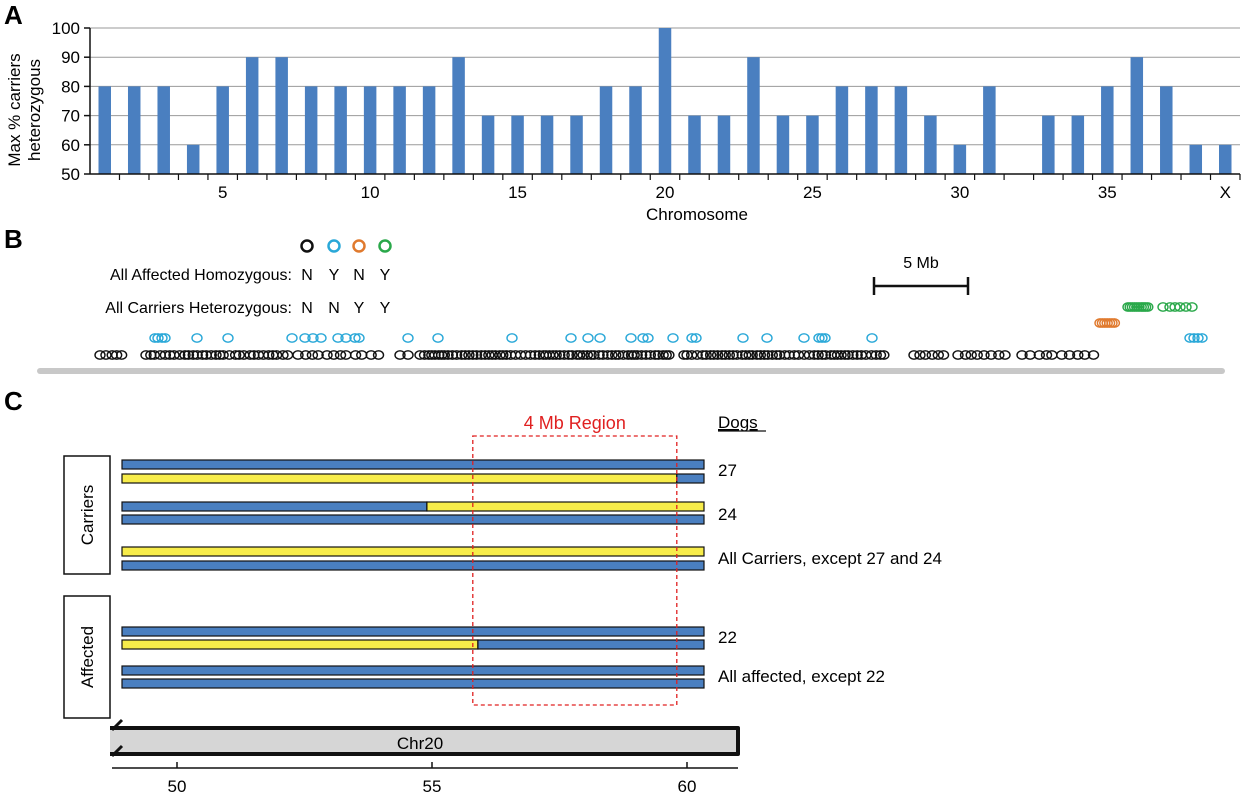 The width and height of the screenshot is (1252, 800). What do you see at coordinates (727, 470) in the screenshot?
I see `dog-label-27: 27` at bounding box center [727, 470].